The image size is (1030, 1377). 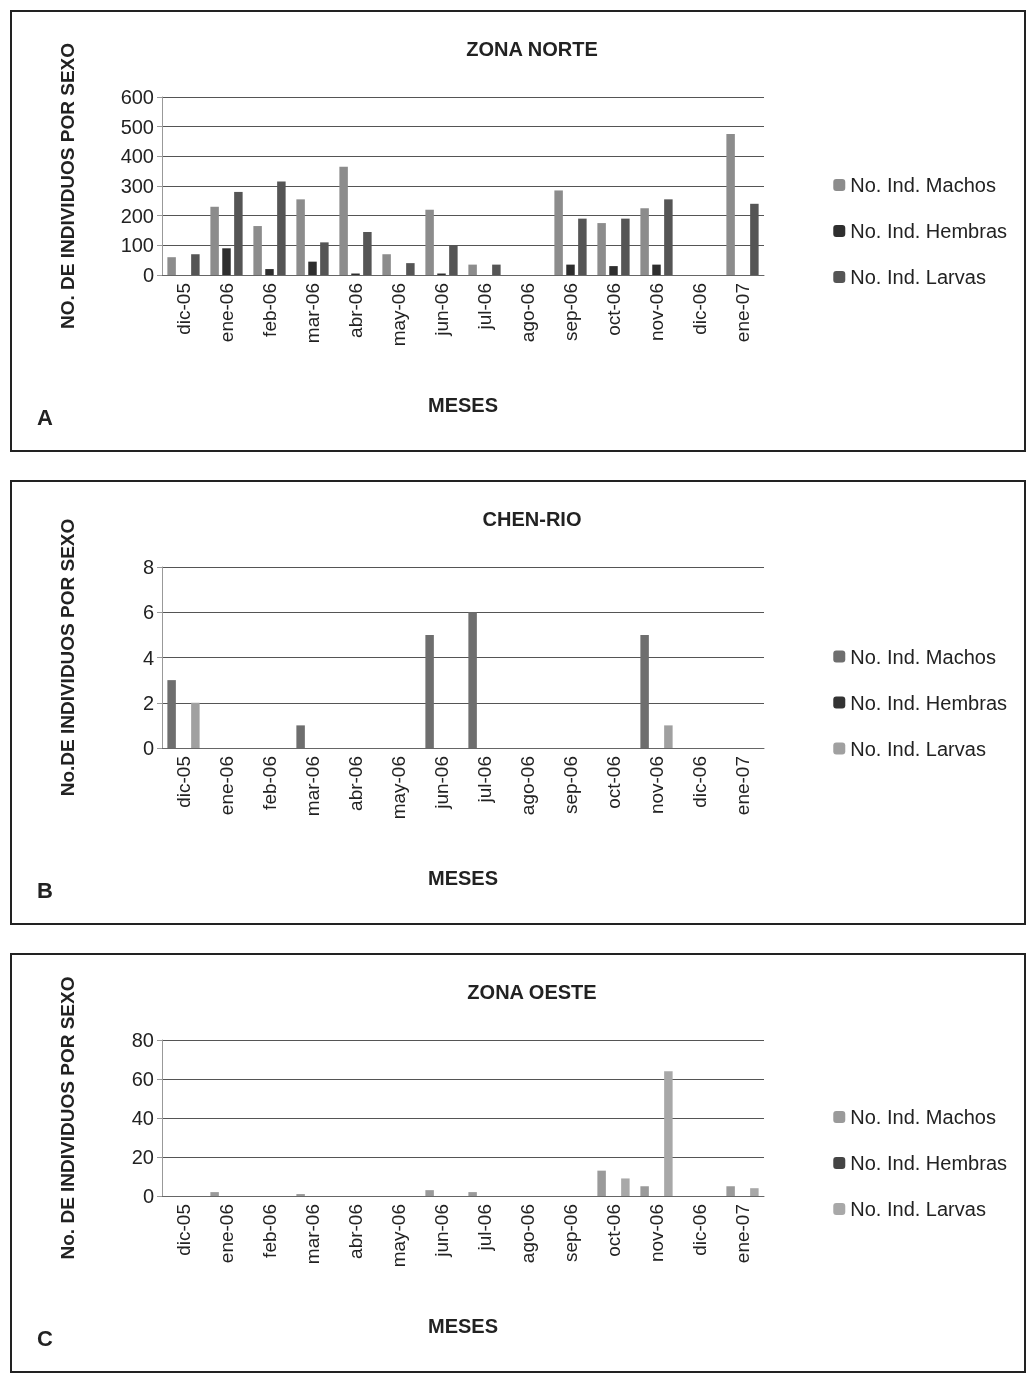 What do you see at coordinates (137, 156) in the screenshot?
I see `y-tick-label: 400` at bounding box center [137, 156].